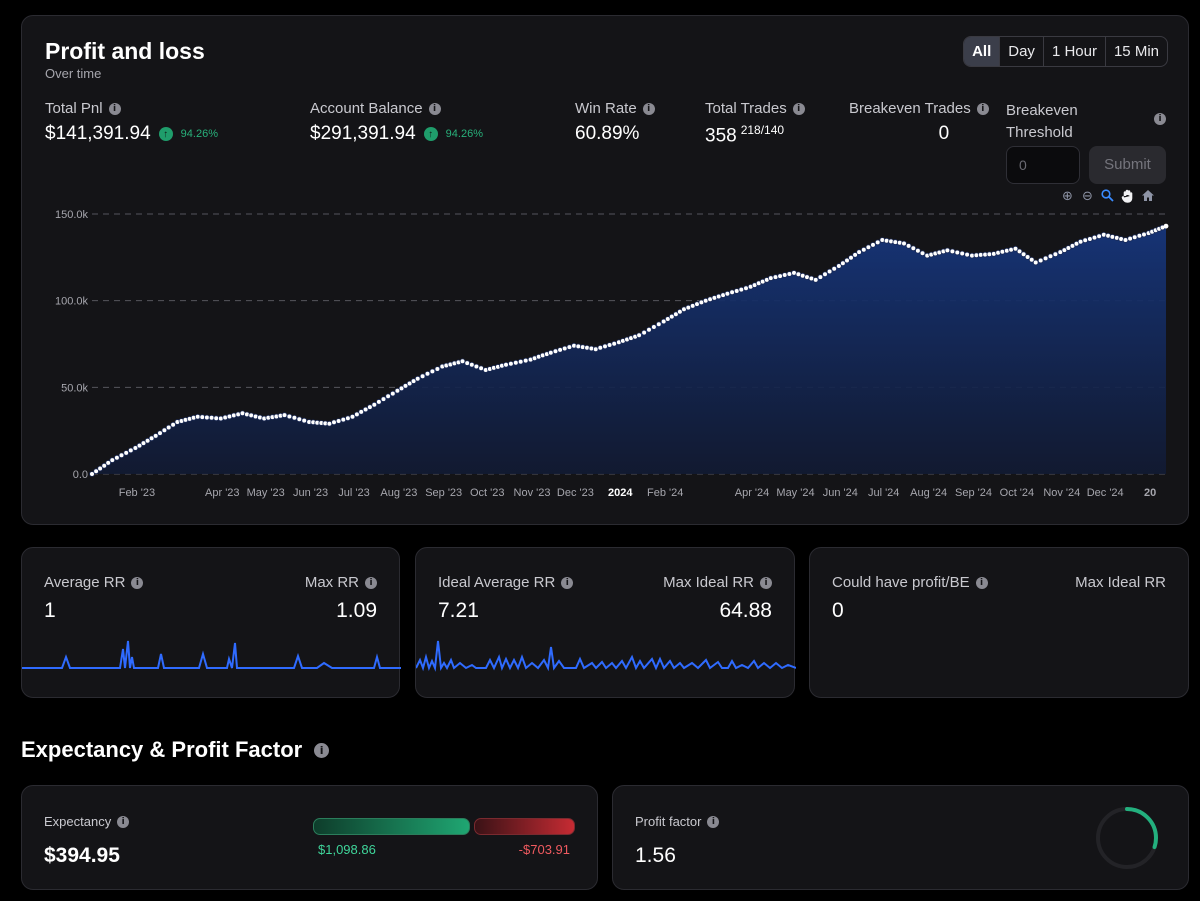  Describe the element at coordinates (1021, 51) in the screenshot. I see `timeframe-day-button: Day` at that location.